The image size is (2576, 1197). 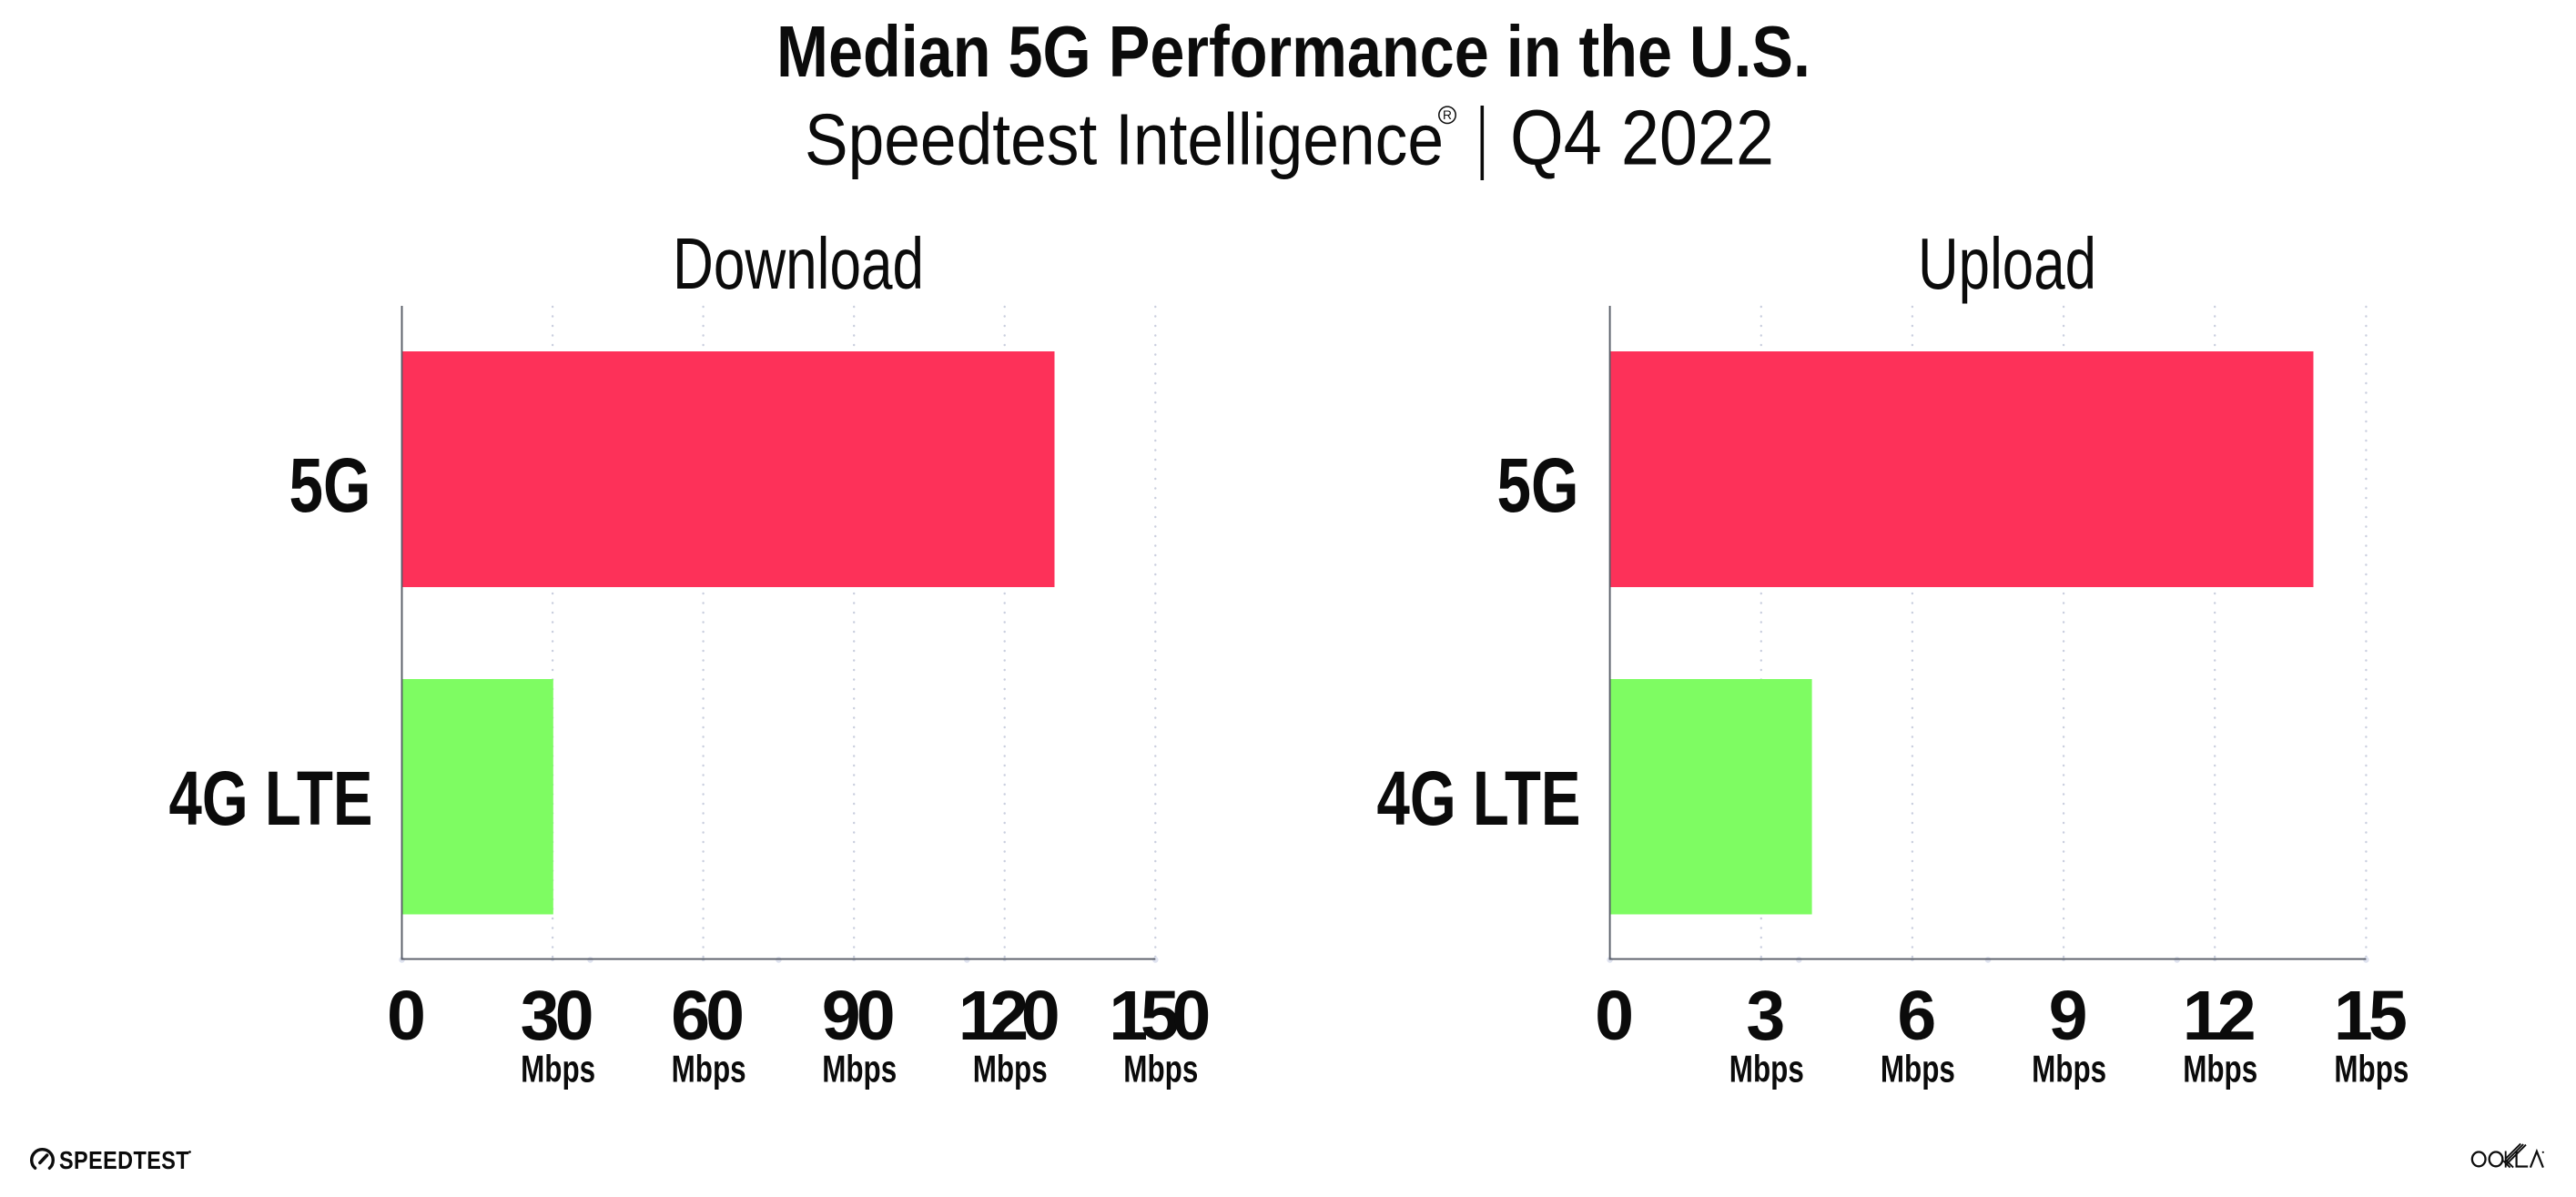 What do you see at coordinates (1642, 139) in the screenshot?
I see `svg-text: Q4 2022` at bounding box center [1642, 139].